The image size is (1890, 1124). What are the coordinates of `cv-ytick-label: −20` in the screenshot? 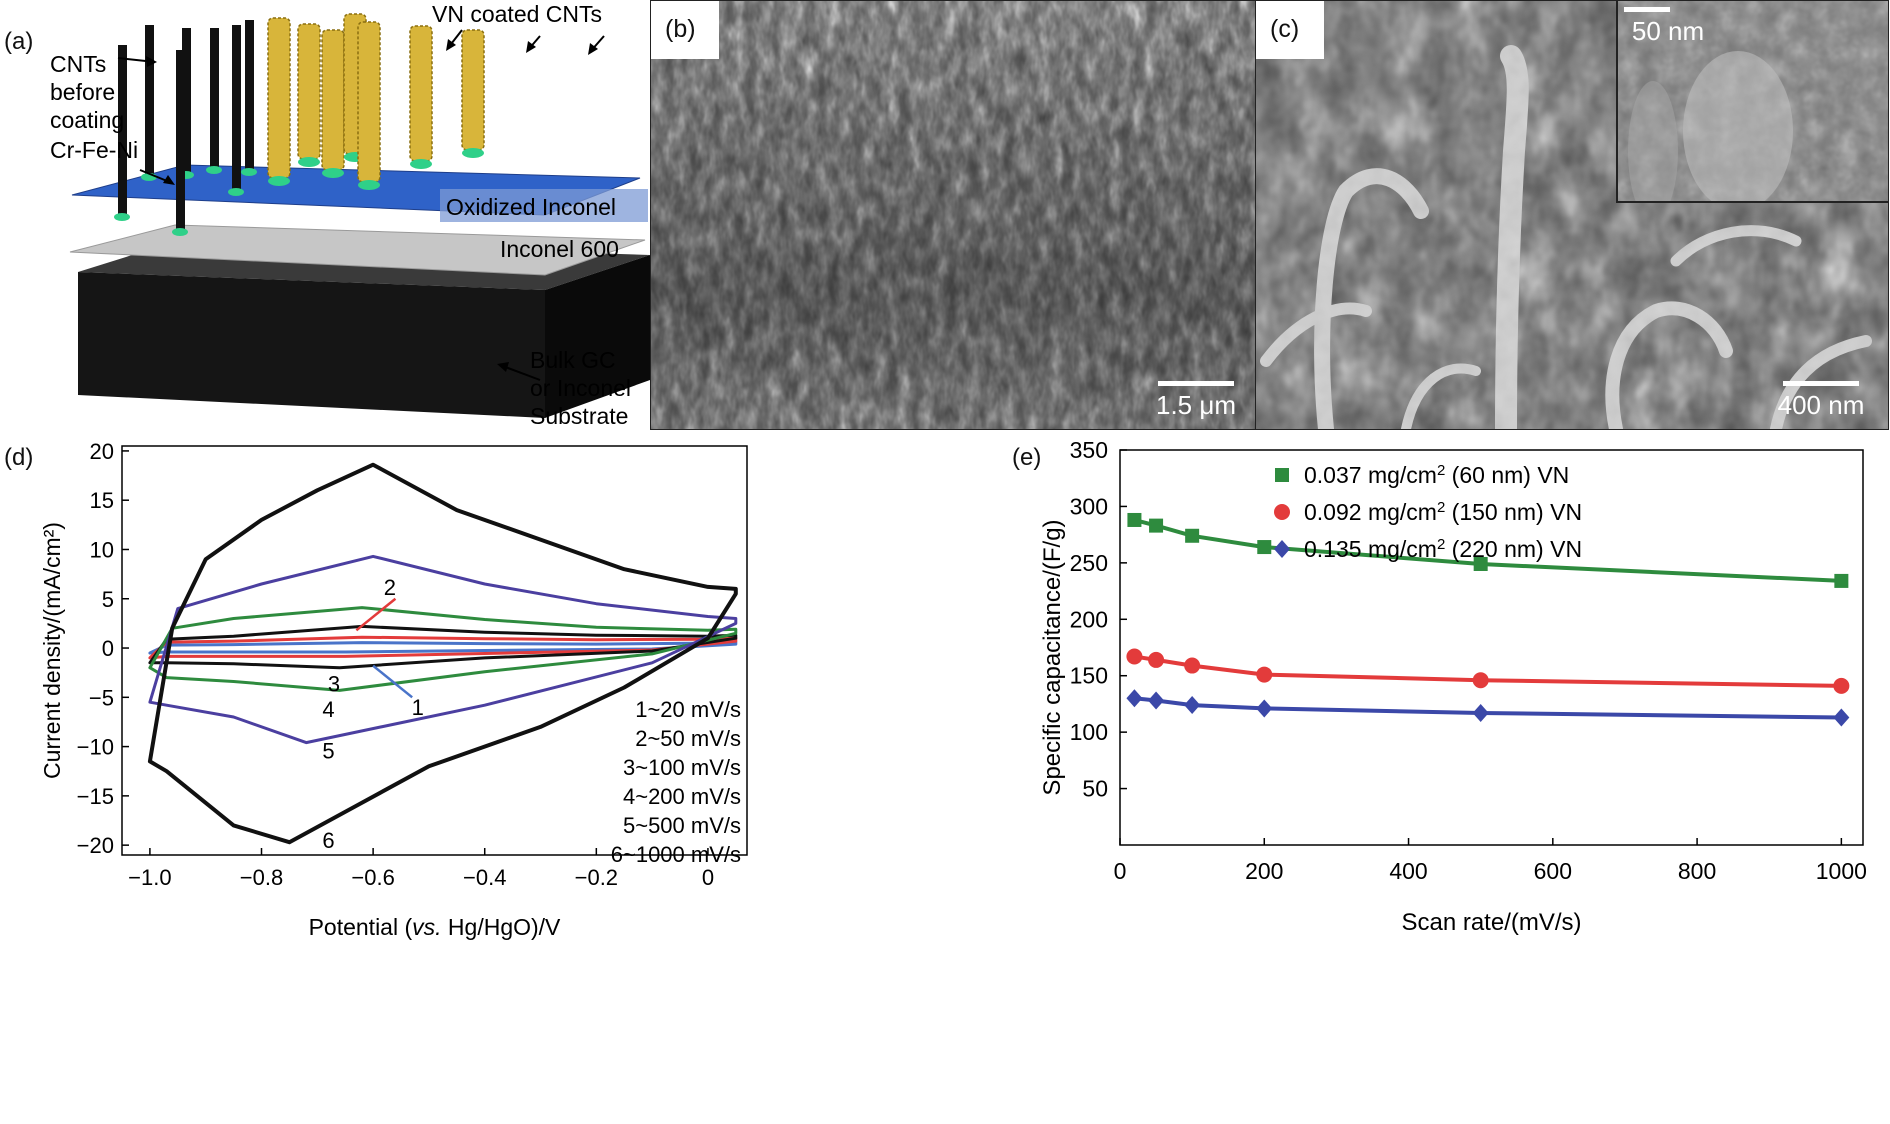 It's located at (95, 845).